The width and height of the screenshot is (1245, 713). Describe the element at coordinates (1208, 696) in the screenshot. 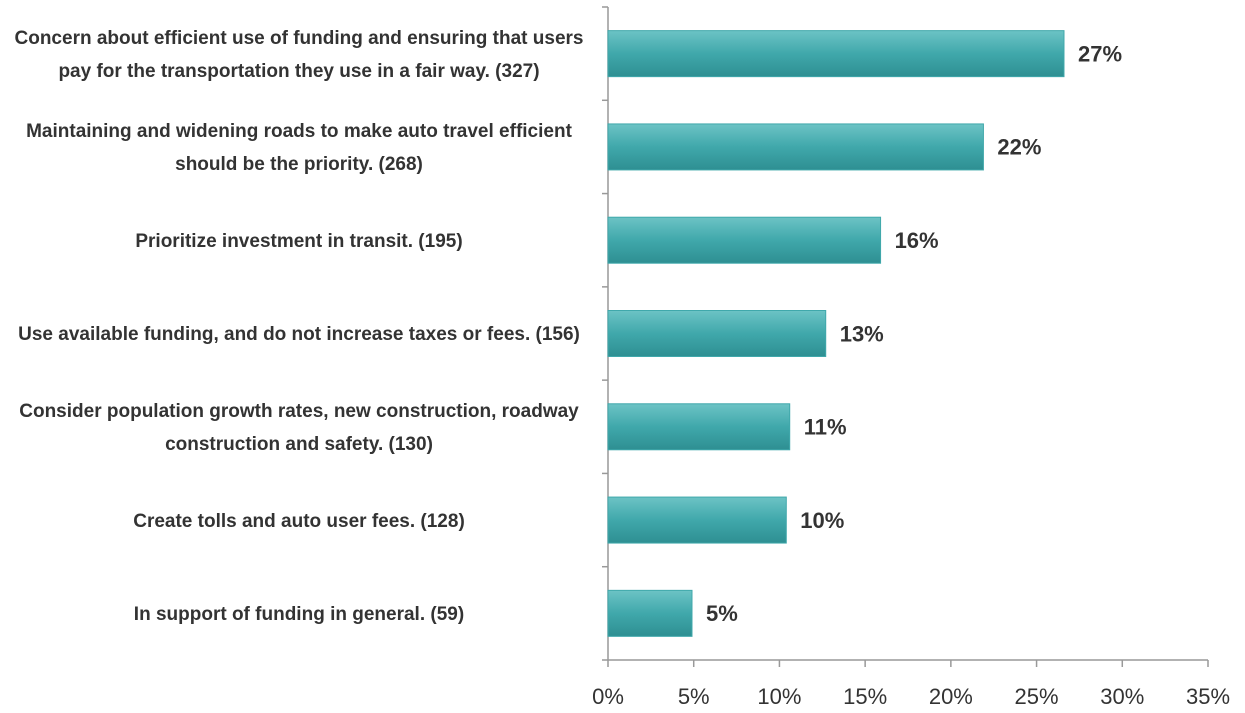

I see `x-tick-label: 35%` at that location.